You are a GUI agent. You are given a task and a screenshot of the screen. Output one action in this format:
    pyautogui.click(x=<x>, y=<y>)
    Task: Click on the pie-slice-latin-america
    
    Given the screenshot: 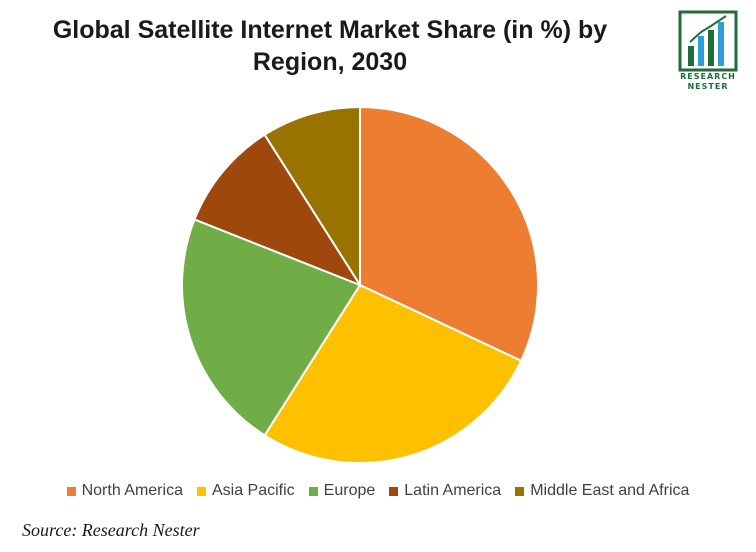 What is the action you would take?
    pyautogui.click(x=278, y=210)
    